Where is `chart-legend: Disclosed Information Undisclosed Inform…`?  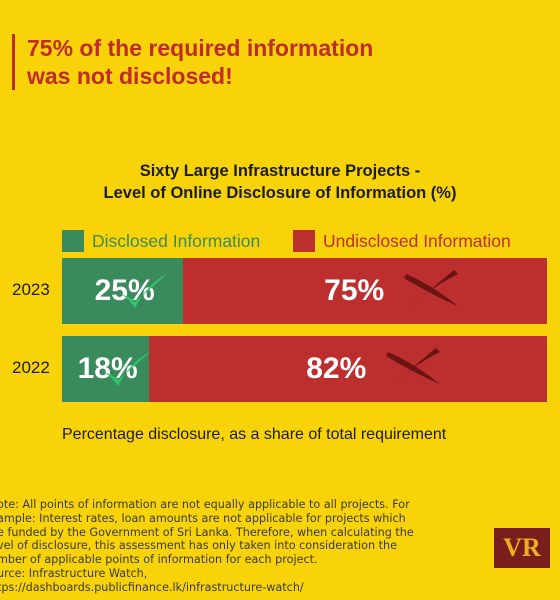
chart-legend: Disclosed Information Undisclosed Inform… is located at coordinates (280, 241).